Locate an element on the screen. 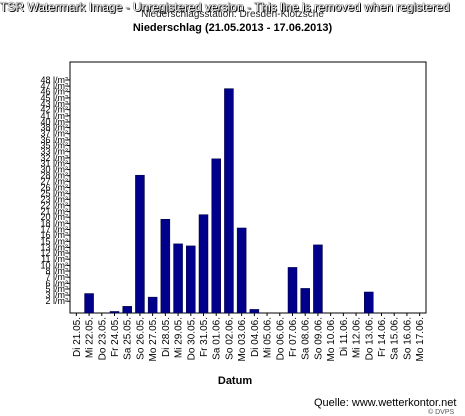 The width and height of the screenshot is (465, 416). x-tick-label: So 09.06. is located at coordinates (318, 338).